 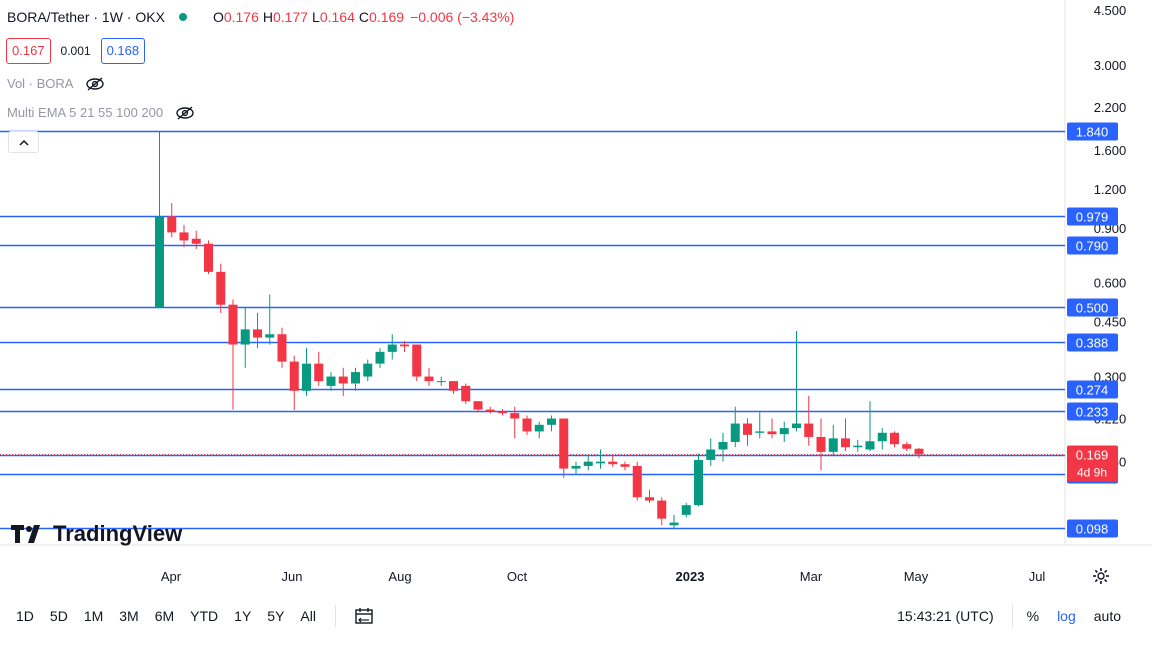 I want to click on collapse-legend-button, so click(x=23, y=142).